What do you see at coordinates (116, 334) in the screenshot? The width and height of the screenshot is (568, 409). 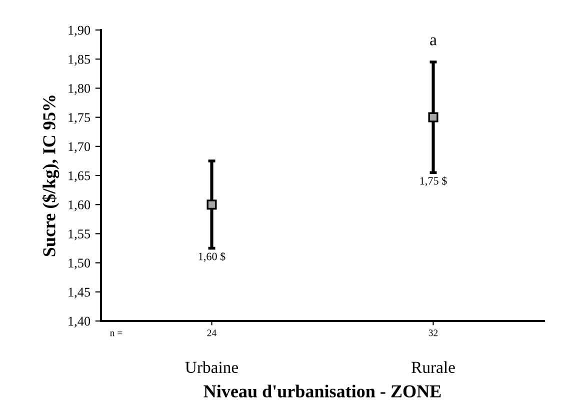 I see `text: n =` at bounding box center [116, 334].